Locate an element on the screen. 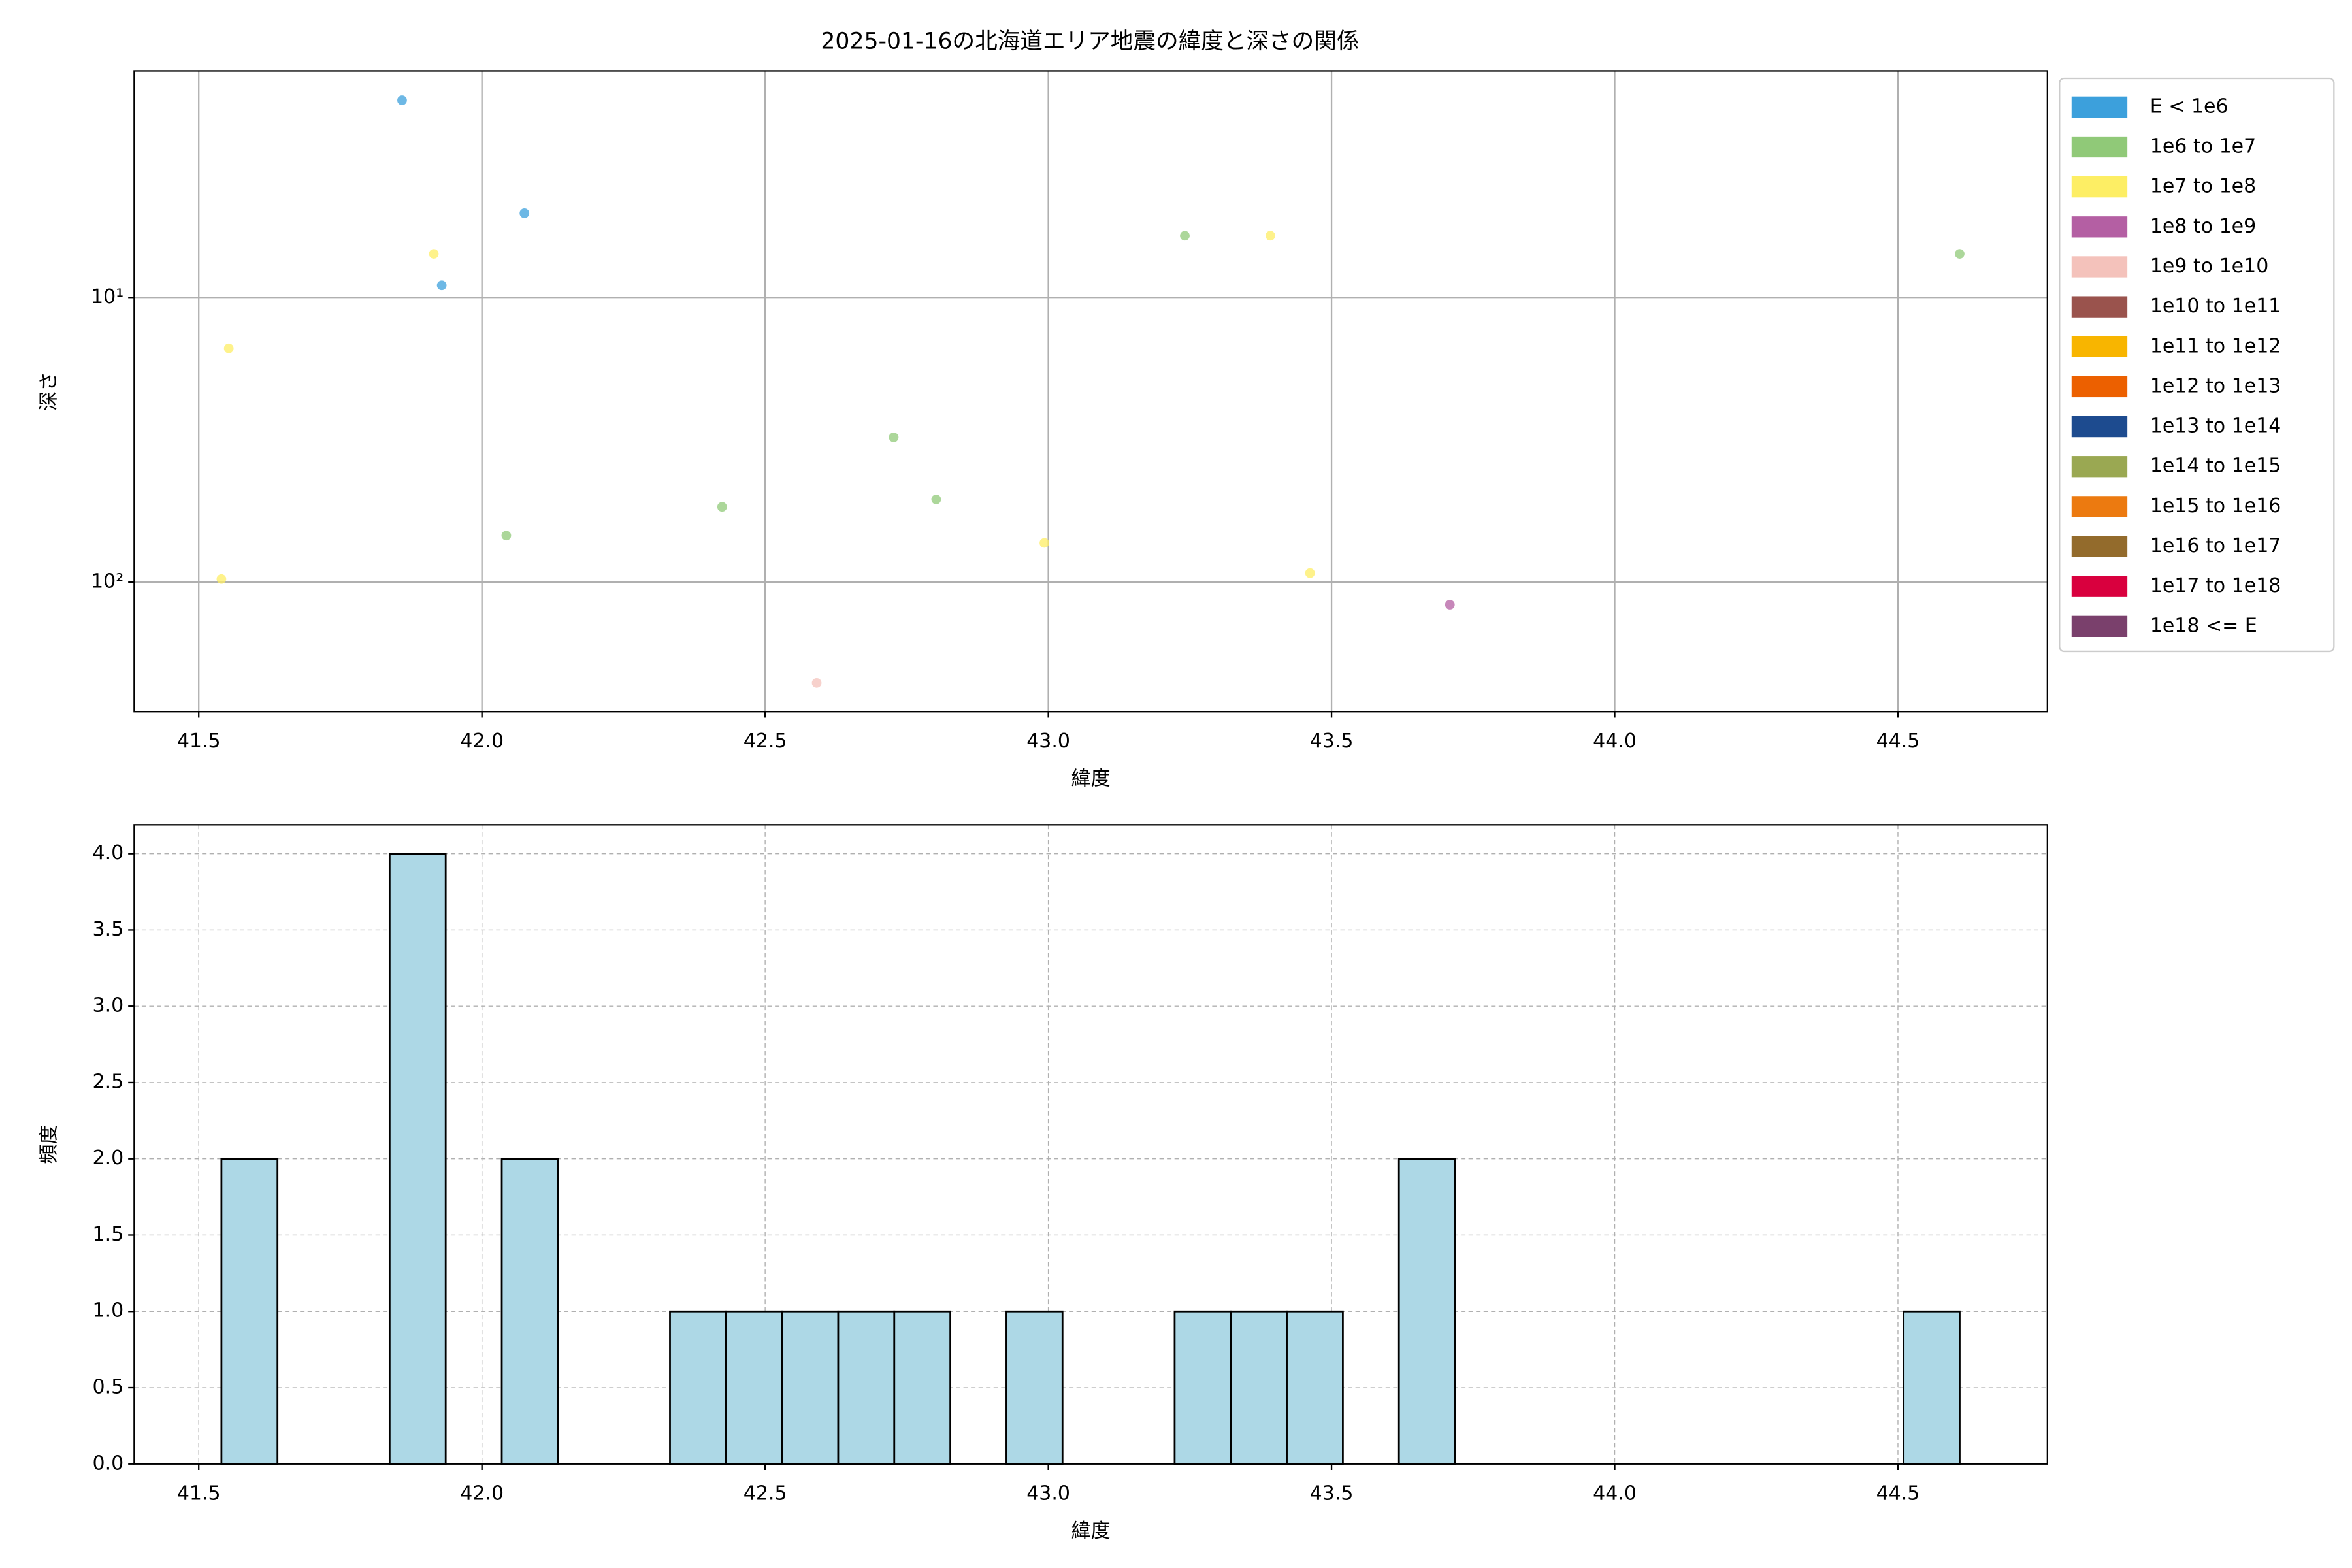 This screenshot has width=2352, height=1568. y-tick-label: 3.5 is located at coordinates (108, 929).